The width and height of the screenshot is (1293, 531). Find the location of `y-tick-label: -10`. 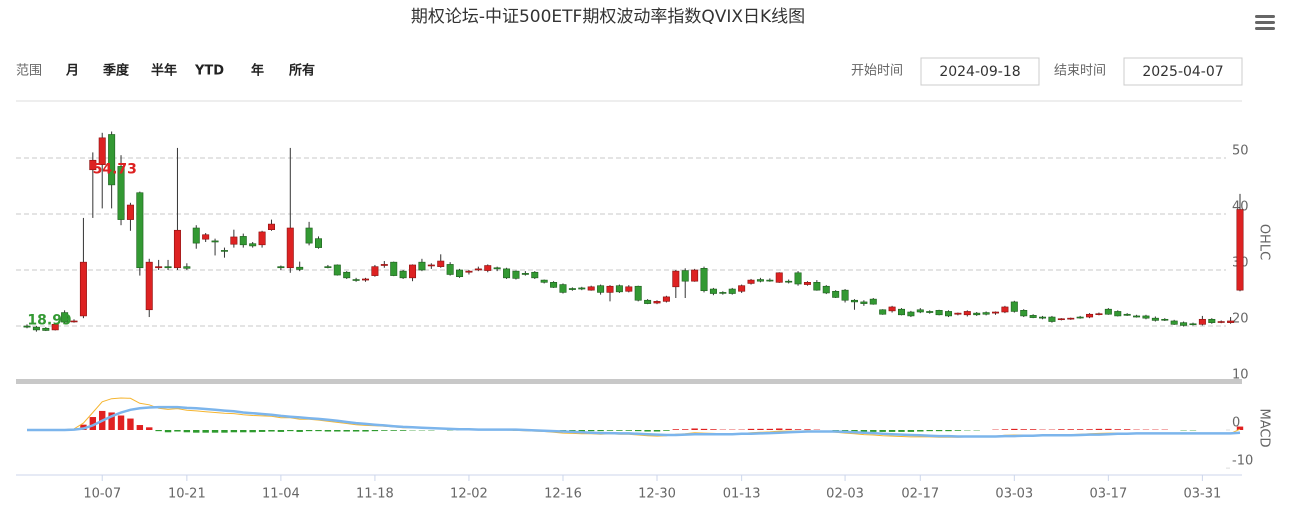

y-tick-label: -10 is located at coordinates (1242, 461).